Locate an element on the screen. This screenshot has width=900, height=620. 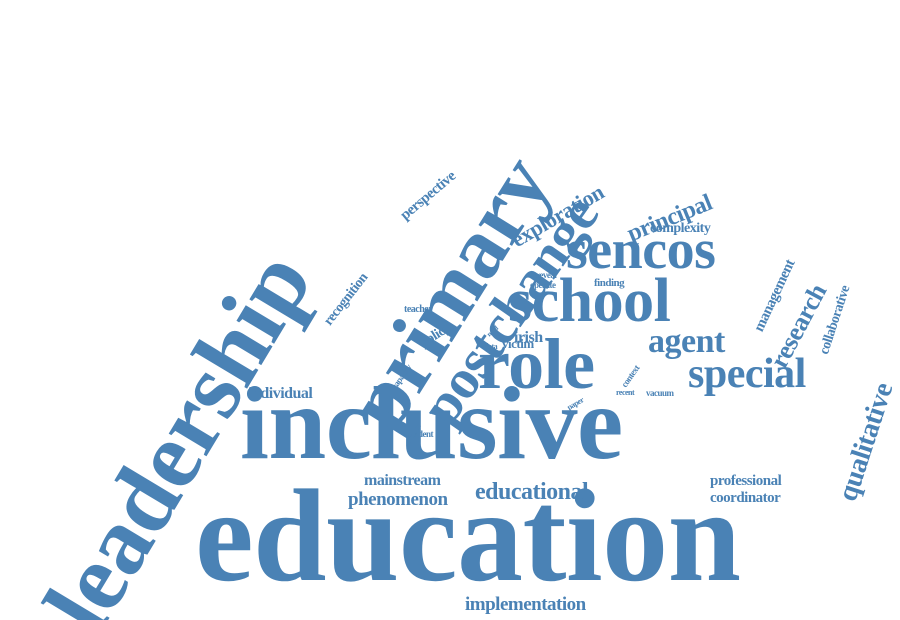
word-school: school is located at coordinates (589, 301).